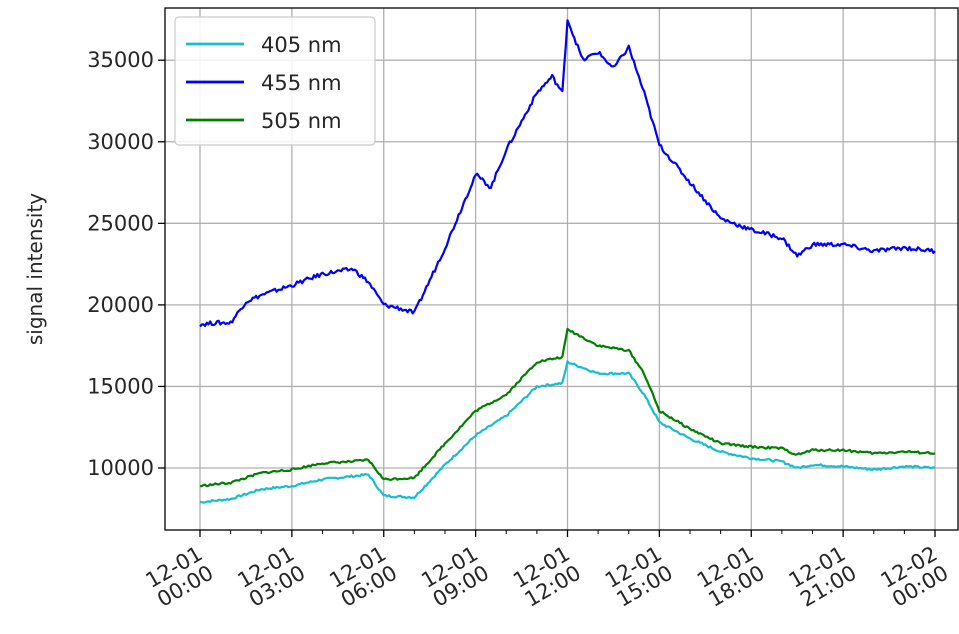 Image resolution: width=959 pixels, height=634 pixels. What do you see at coordinates (35, 269) in the screenshot?
I see `y-axis-label: signal intensity` at bounding box center [35, 269].